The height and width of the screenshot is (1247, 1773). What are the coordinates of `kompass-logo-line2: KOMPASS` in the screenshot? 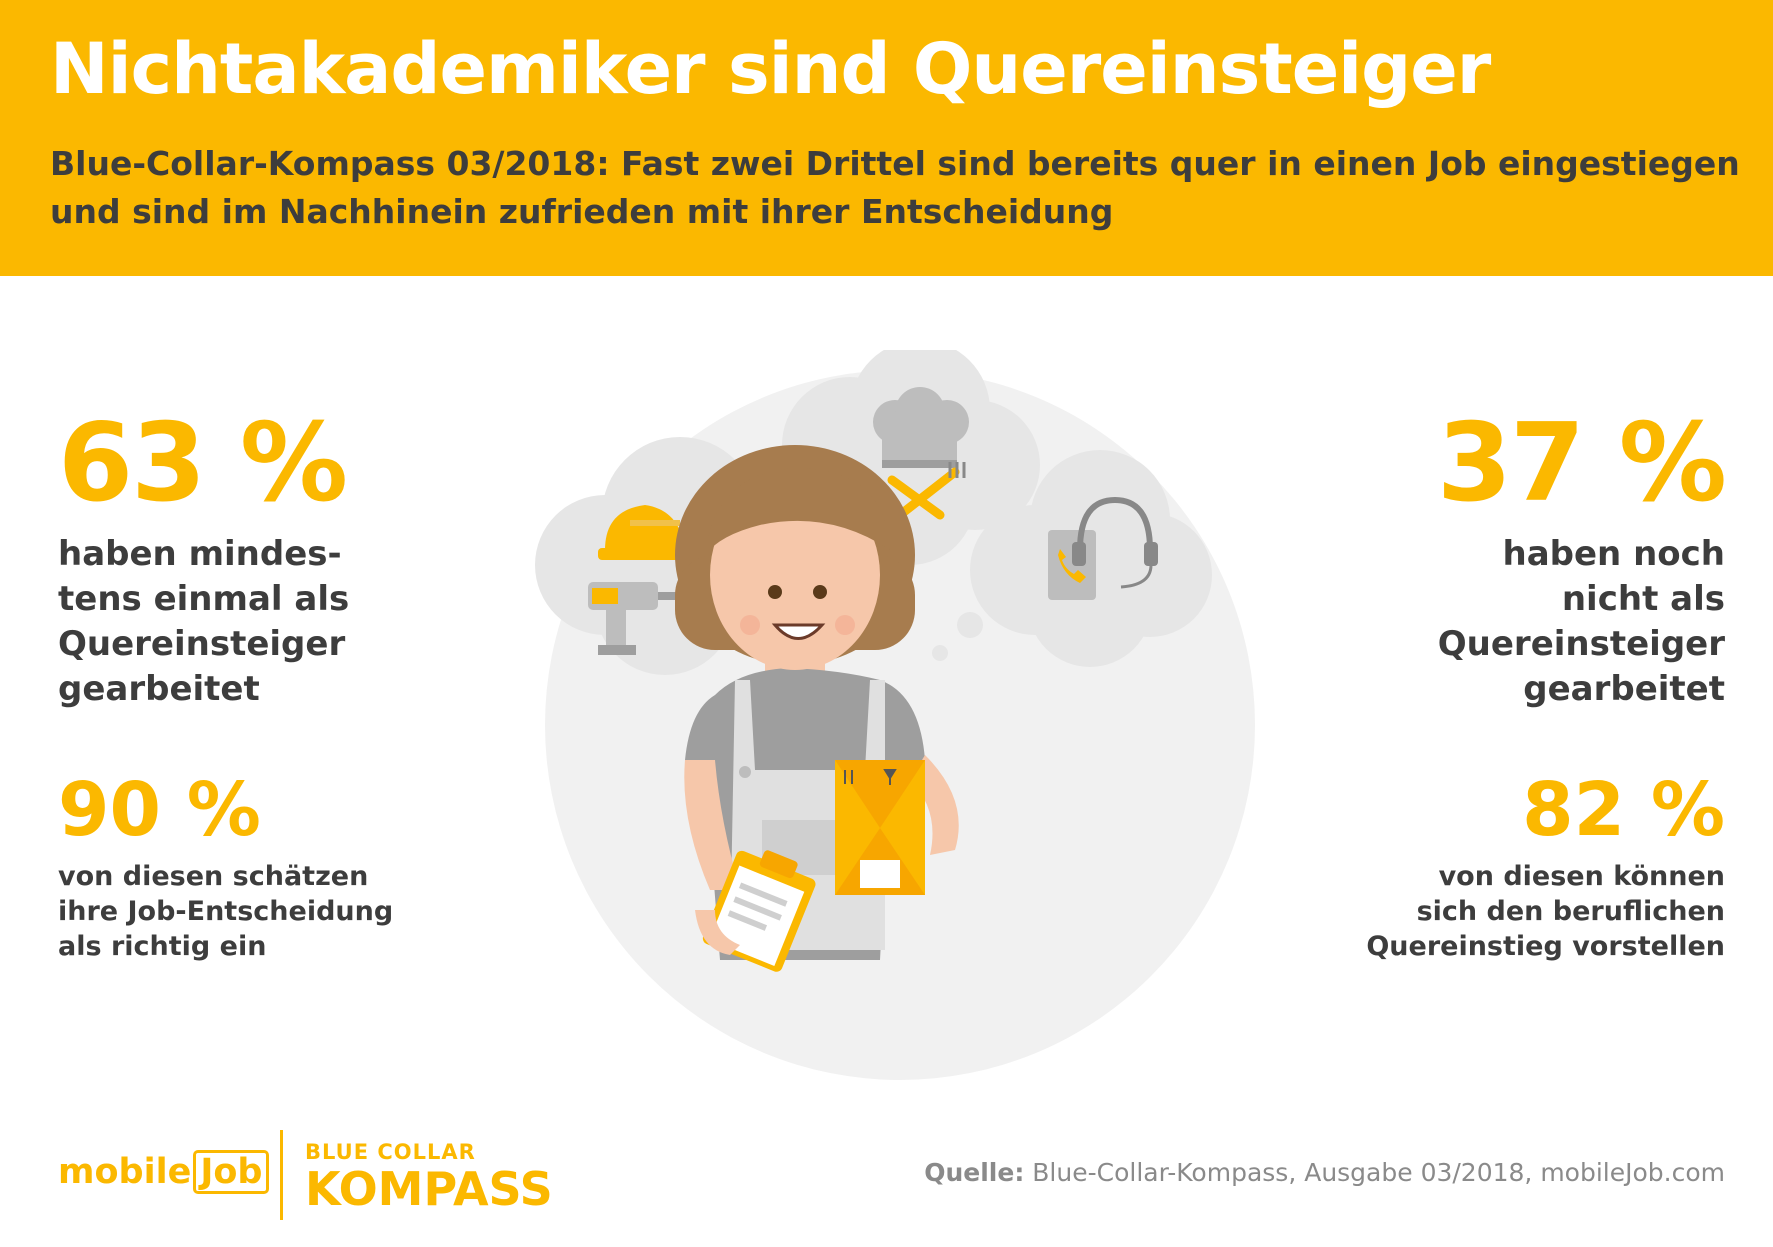 It's located at (429, 1189).